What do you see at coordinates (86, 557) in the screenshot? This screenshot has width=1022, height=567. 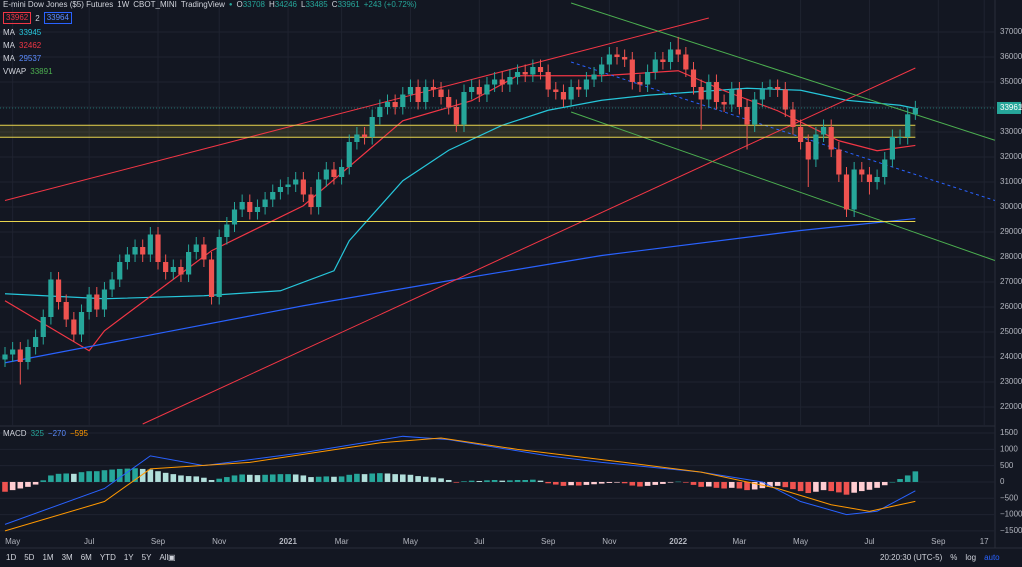 I see `range-button: 6M` at bounding box center [86, 557].